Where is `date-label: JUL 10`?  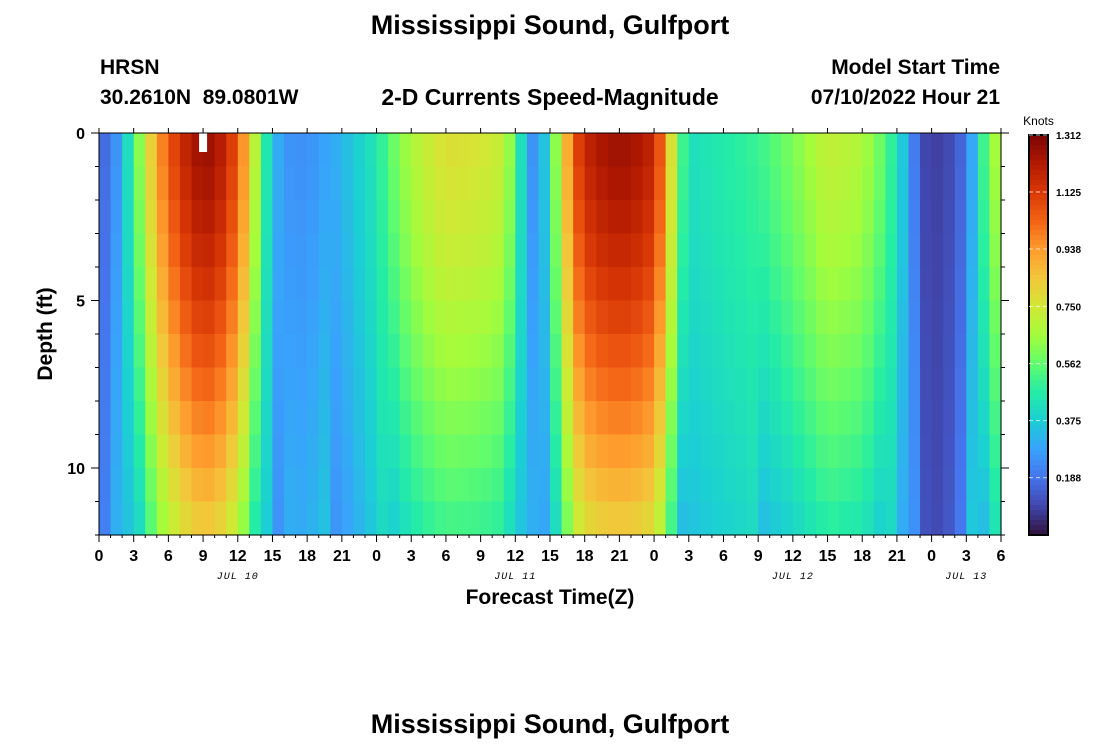
date-label: JUL 10 is located at coordinates (238, 577).